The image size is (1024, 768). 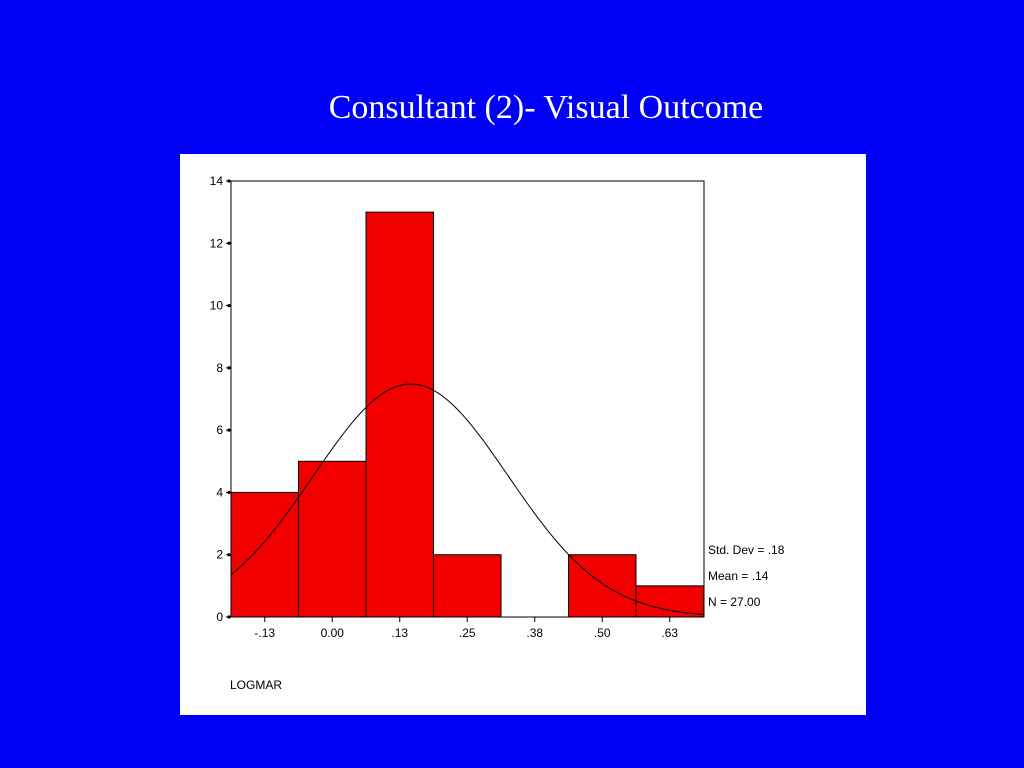 I want to click on x-tick-label: .25, so click(x=467, y=633).